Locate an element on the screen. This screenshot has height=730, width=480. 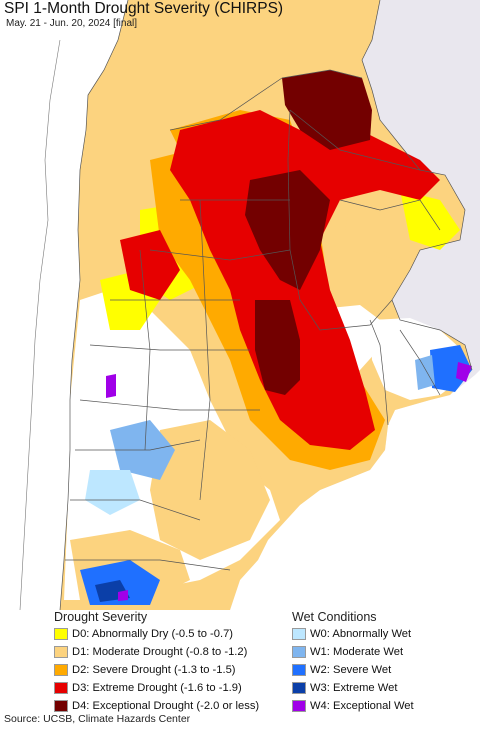
legend-item-d0: D0: Abnormally Dry (-0.5 to -0.7) is located at coordinates (143, 634).